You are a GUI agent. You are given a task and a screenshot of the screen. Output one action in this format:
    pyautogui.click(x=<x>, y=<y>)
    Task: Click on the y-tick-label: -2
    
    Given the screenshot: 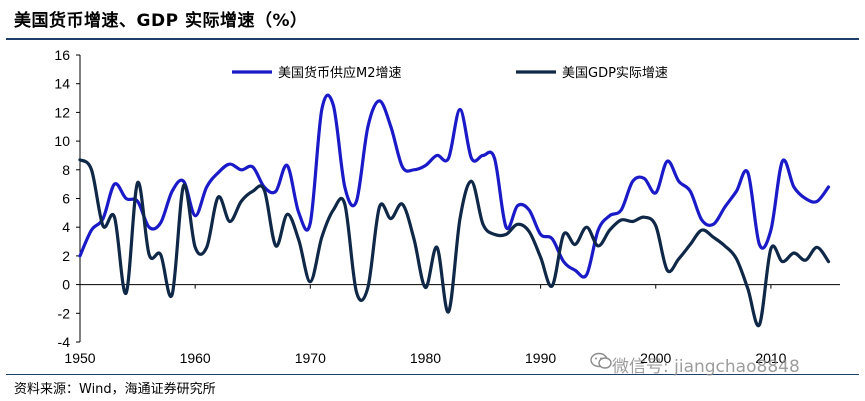 What is the action you would take?
    pyautogui.click(x=64, y=313)
    